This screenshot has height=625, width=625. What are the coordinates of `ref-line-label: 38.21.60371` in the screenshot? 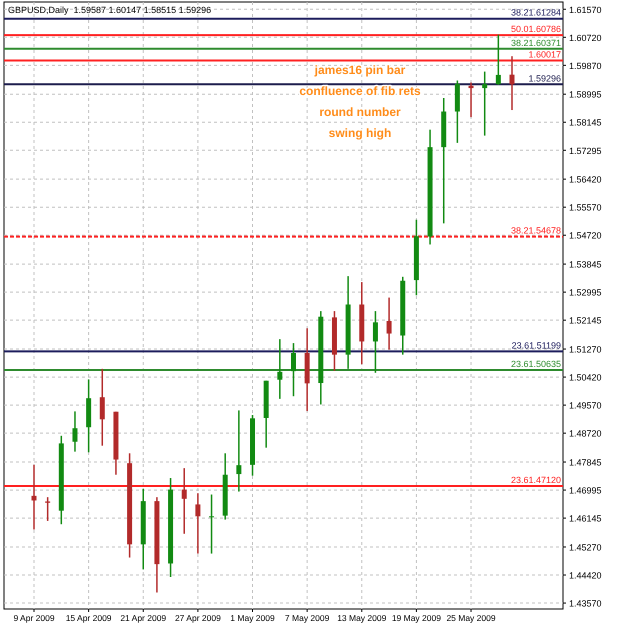 It's located at (535, 43).